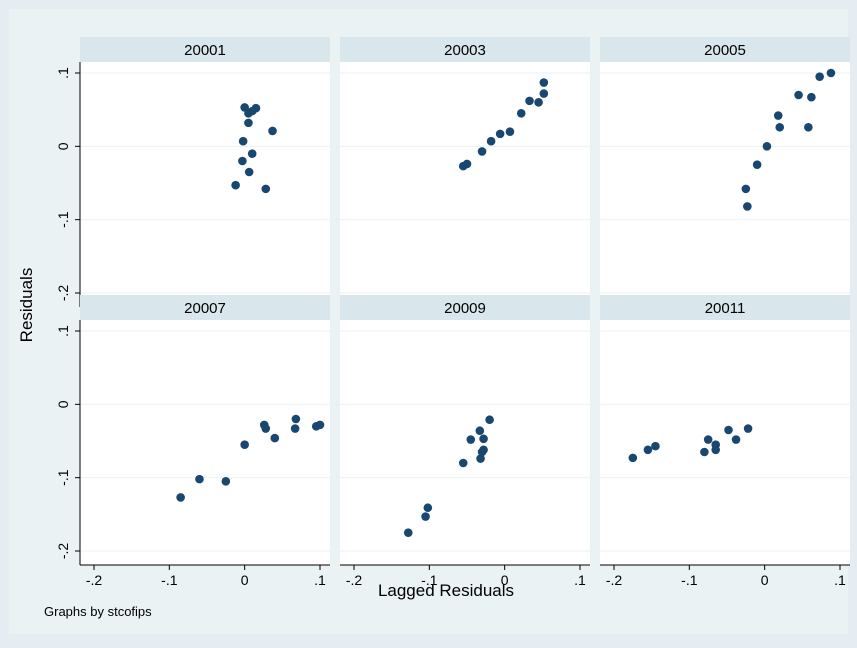 Image resolution: width=857 pixels, height=648 pixels. I want to click on panel-20009: 20009 -.2 -.1 0 .1, so click(465, 441).